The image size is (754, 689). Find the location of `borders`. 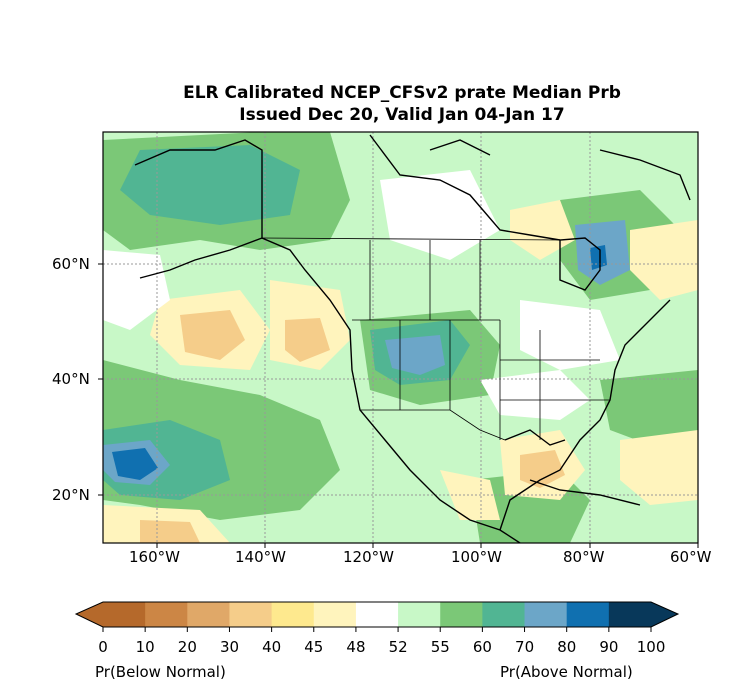

borders is located at coordinates (435, 339).